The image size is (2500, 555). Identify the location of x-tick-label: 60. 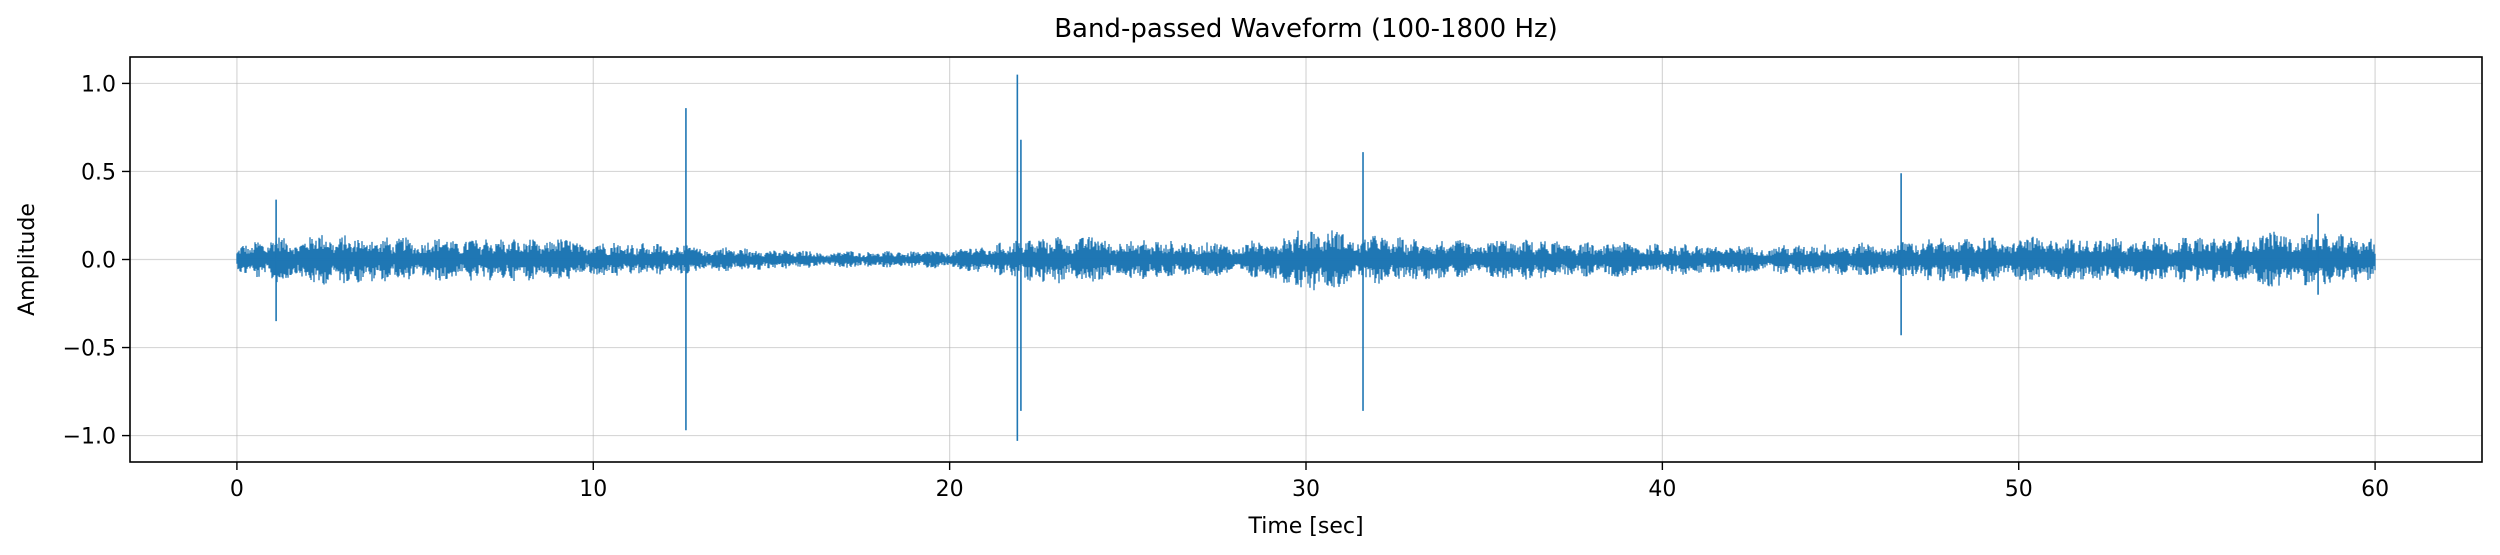
(2375, 489).